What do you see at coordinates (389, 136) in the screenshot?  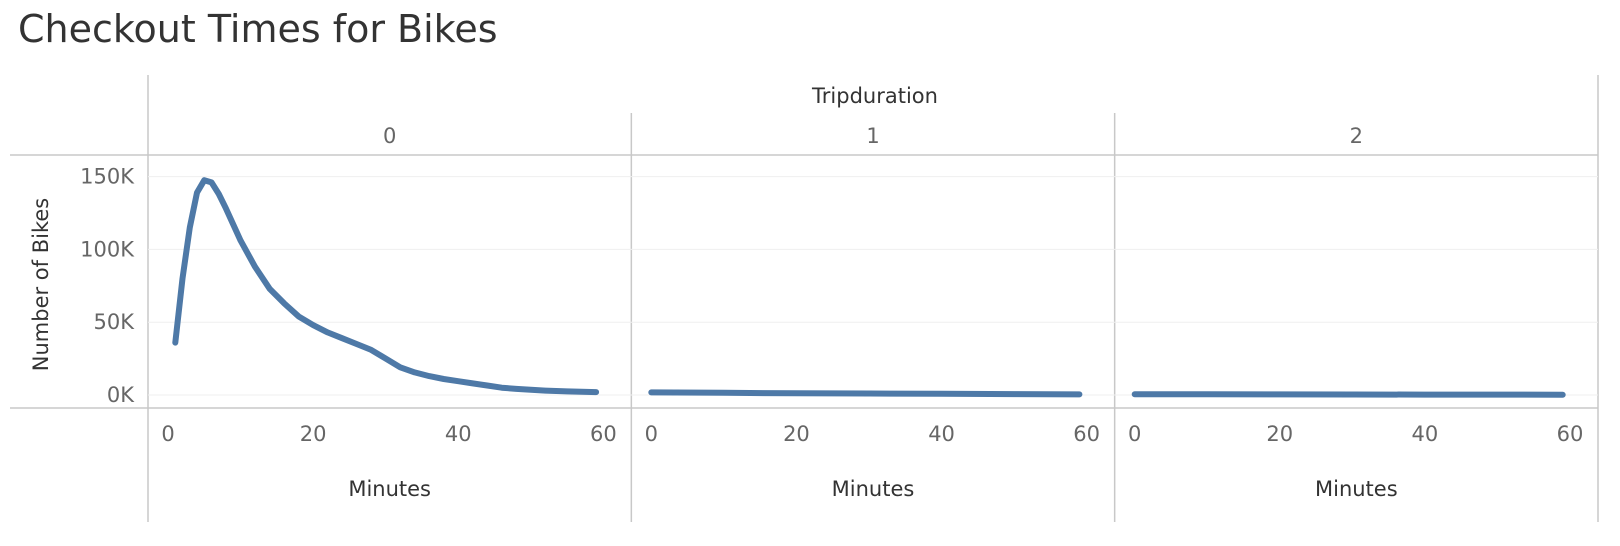 I see `pane-header-0: 0` at bounding box center [389, 136].